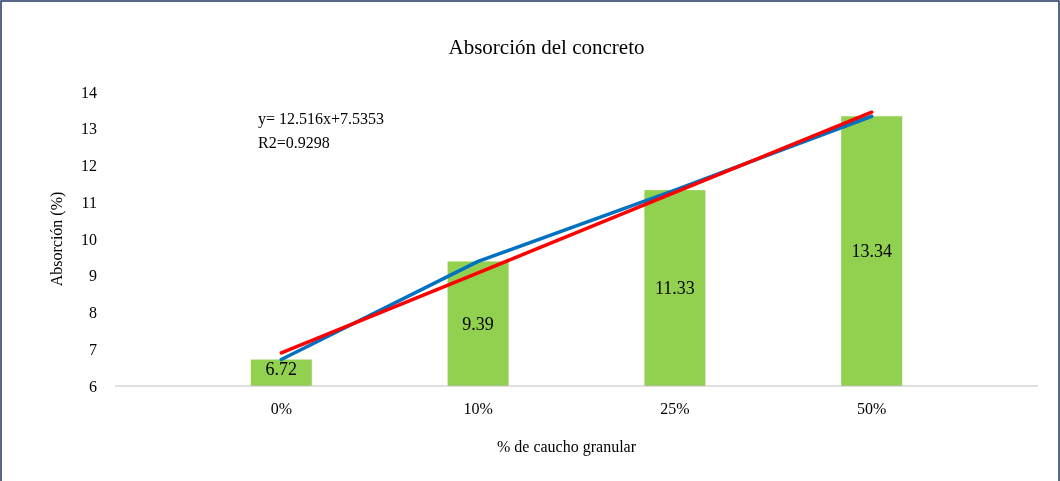 Image resolution: width=1060 pixels, height=481 pixels. I want to click on y-tick-label: 11, so click(89, 202).